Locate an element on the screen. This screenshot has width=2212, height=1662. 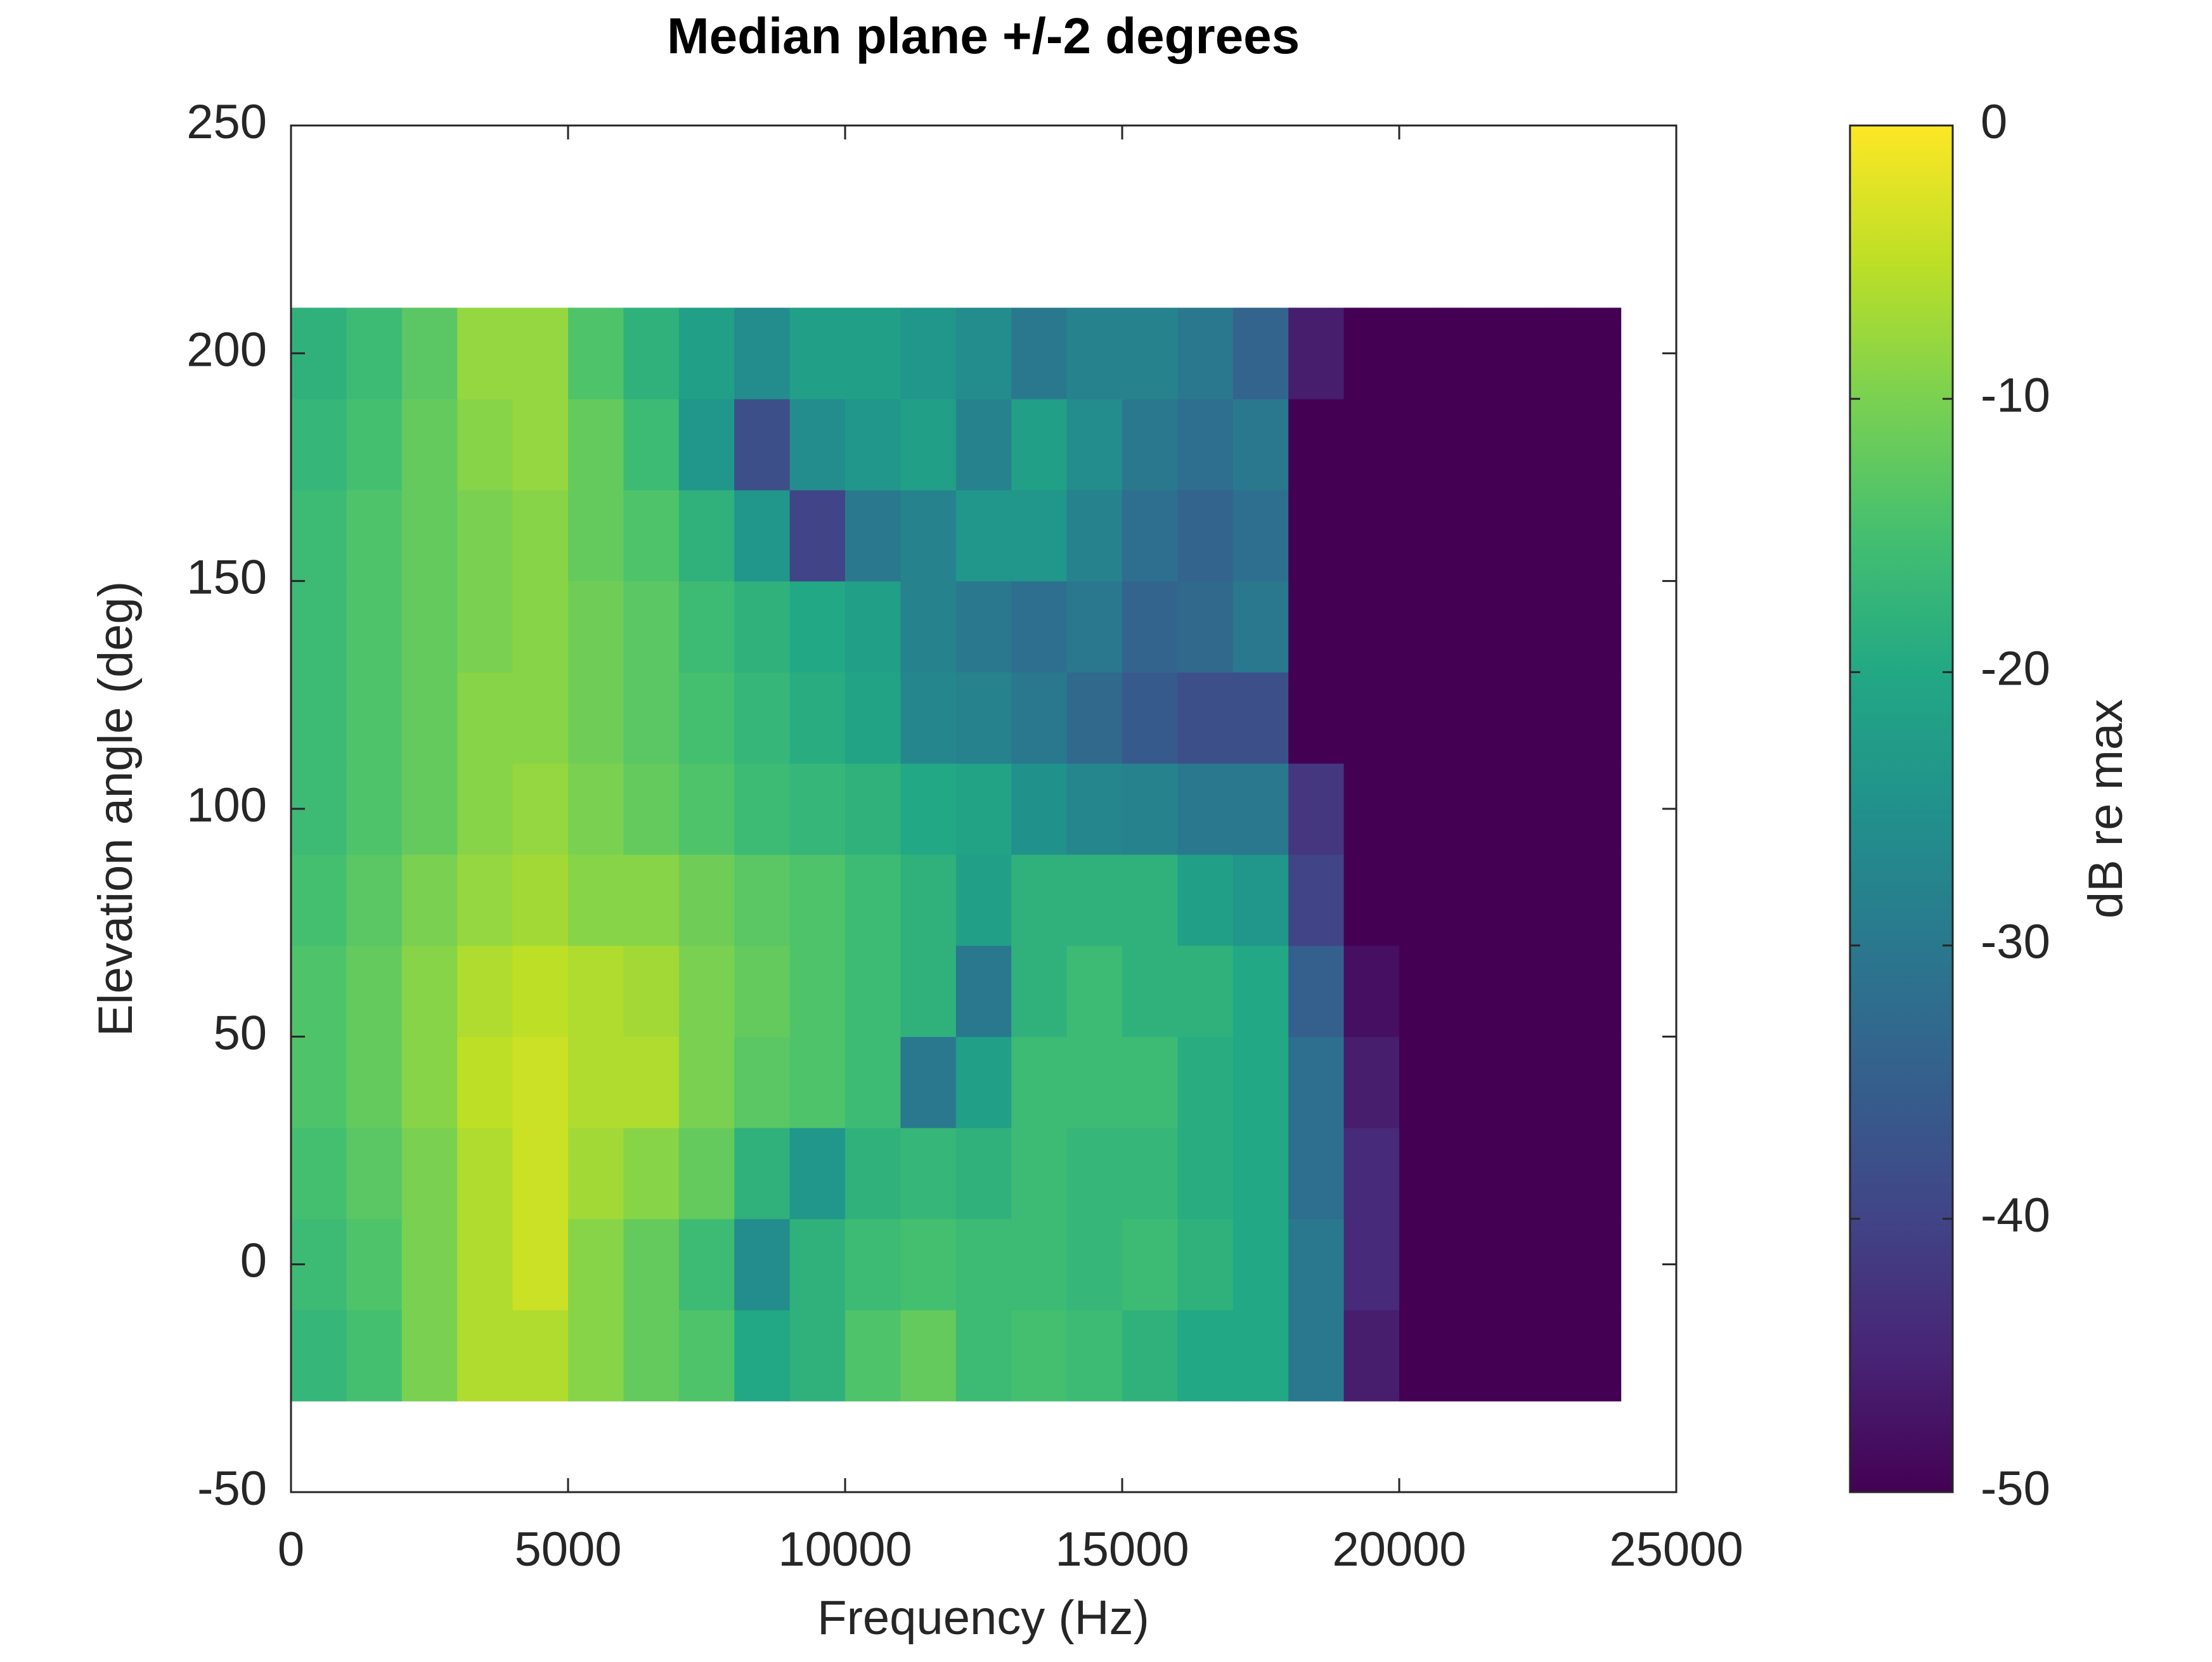
x-axis-label: Frequency (Hz) is located at coordinates (983, 1618).